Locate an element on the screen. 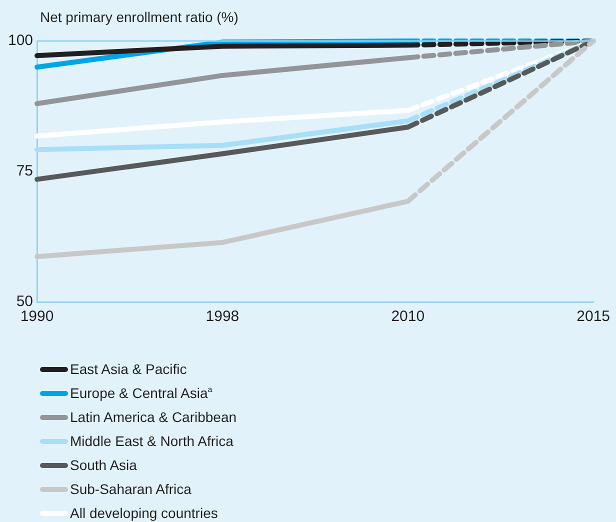 Image resolution: width=616 pixels, height=522 pixels. x-tick-label: 1998 is located at coordinates (223, 317).